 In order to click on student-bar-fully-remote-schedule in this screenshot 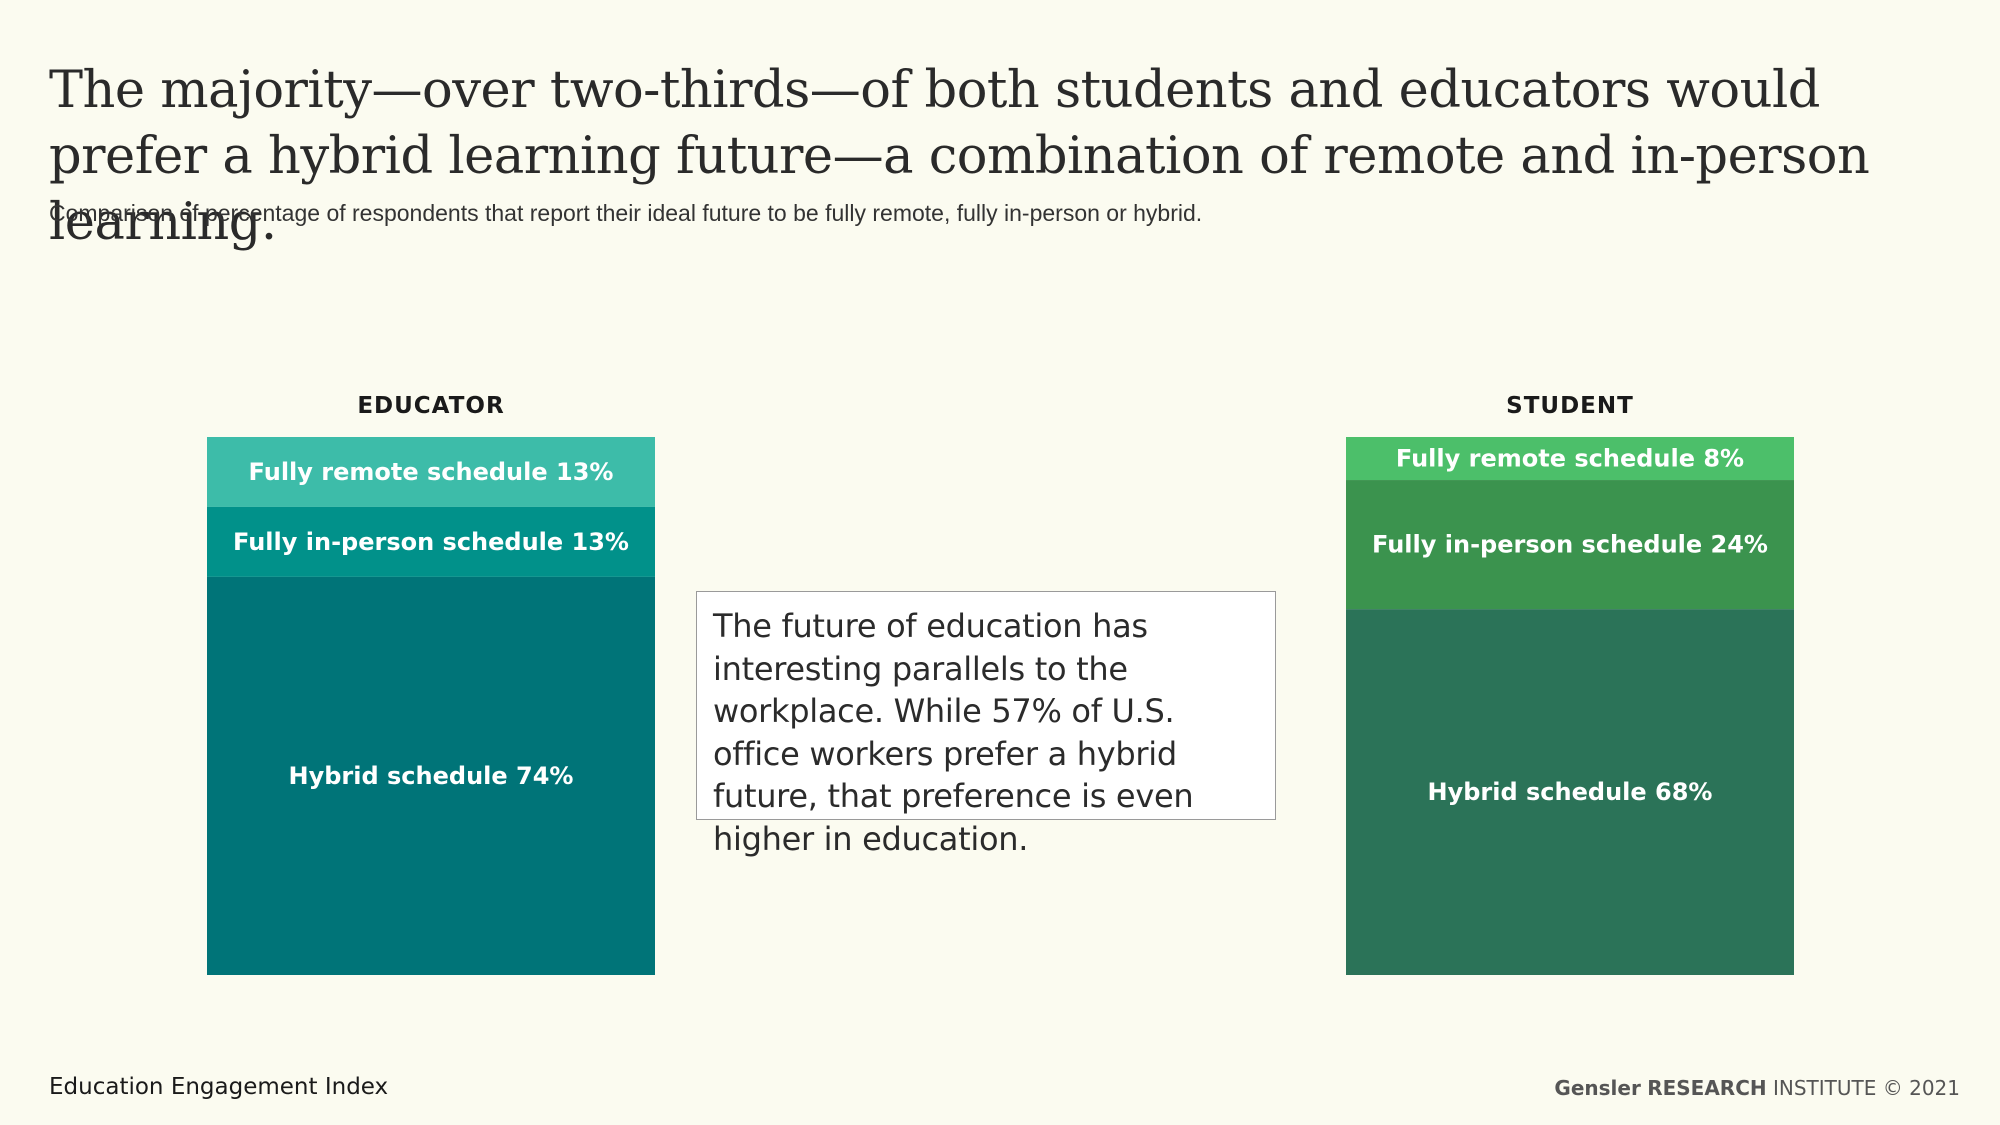, I will do `click(1570, 459)`.